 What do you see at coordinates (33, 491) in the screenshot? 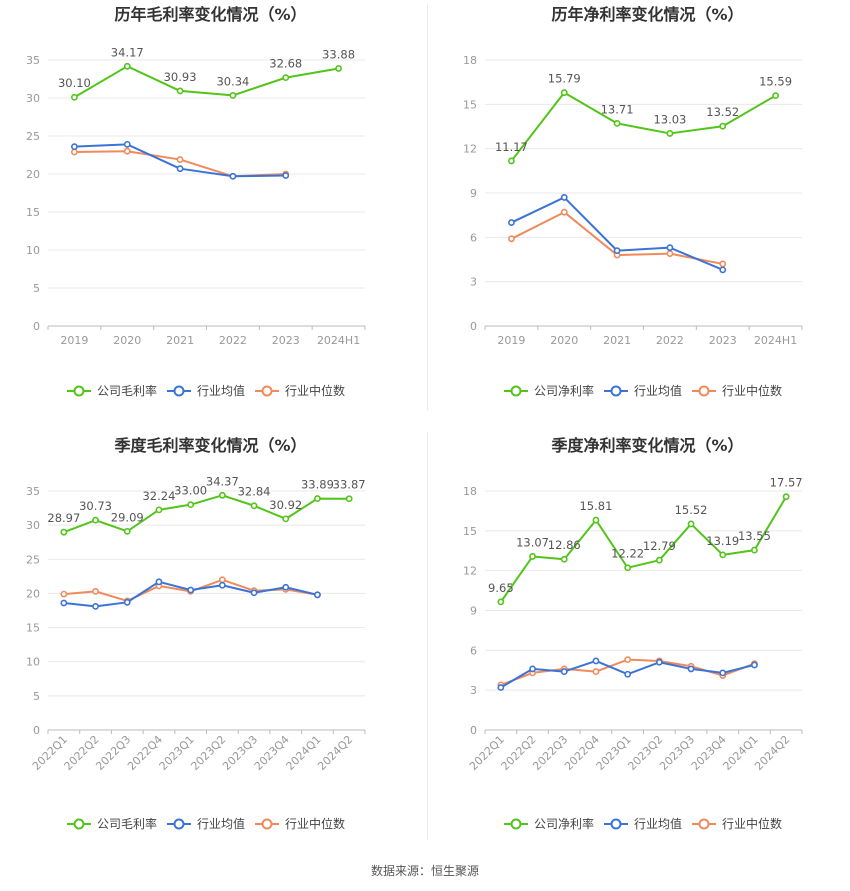
I see `y-tick-label: 35` at bounding box center [33, 491].